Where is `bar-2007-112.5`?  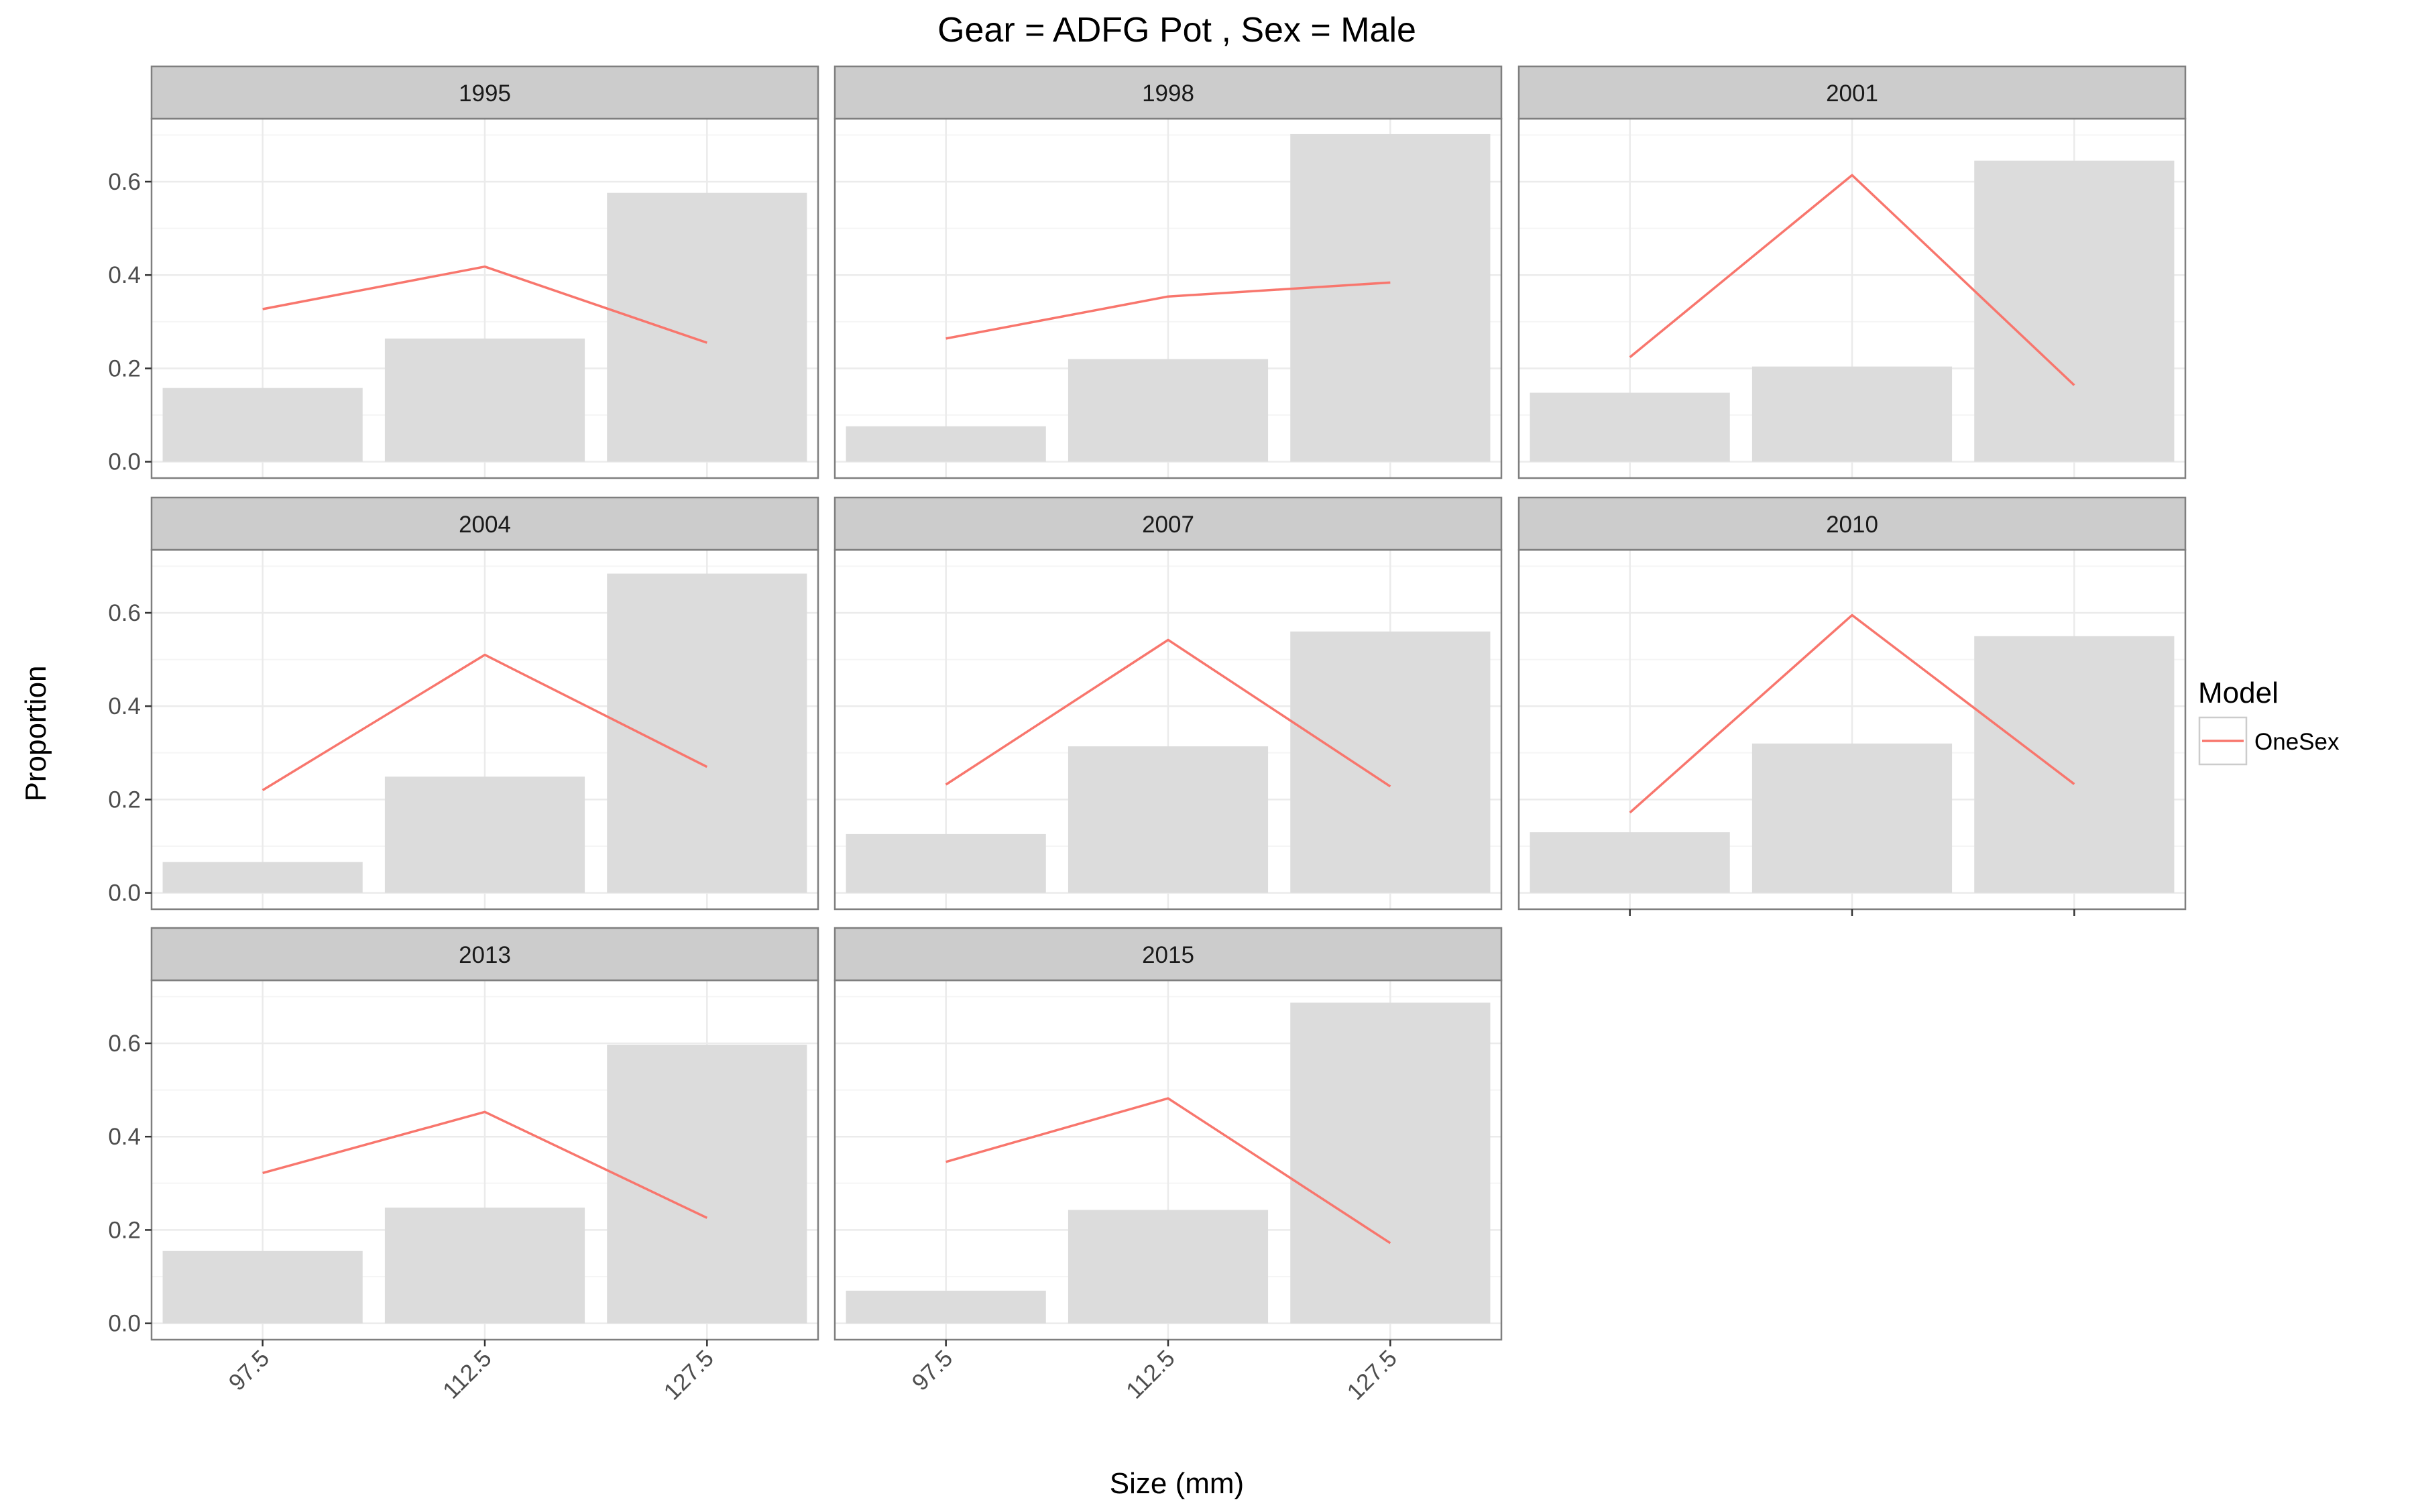
bar-2007-112.5 is located at coordinates (1168, 819).